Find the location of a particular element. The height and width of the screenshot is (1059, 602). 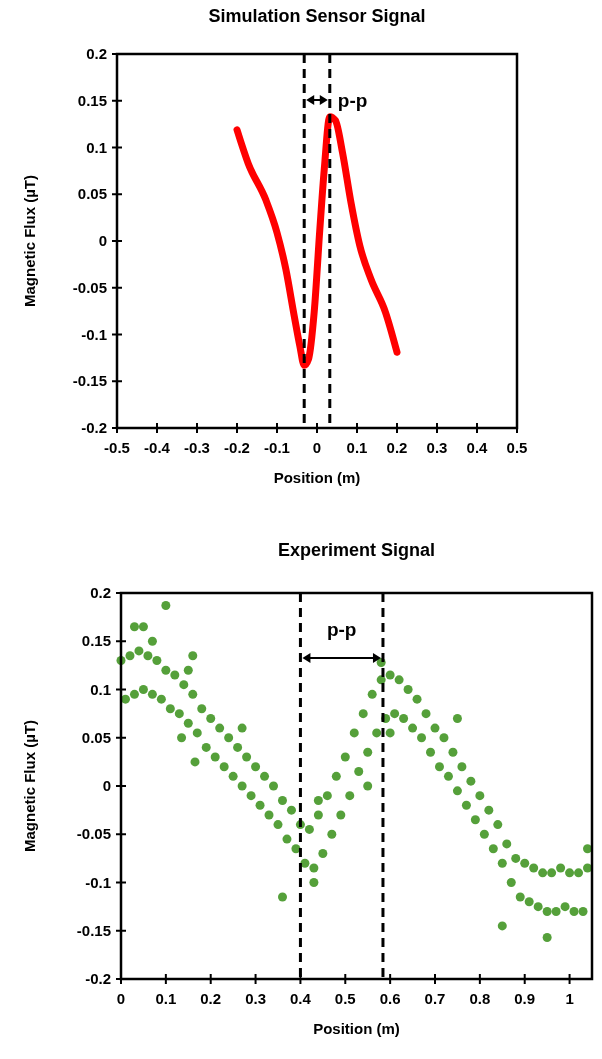

x-tick-label: -0.2 is located at coordinates (237, 447).